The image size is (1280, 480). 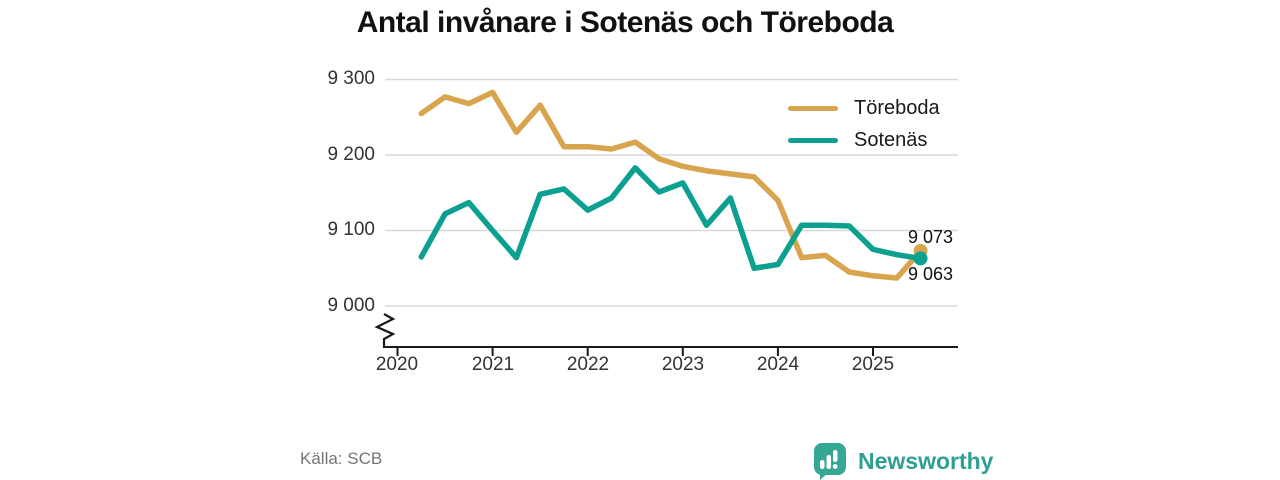 What do you see at coordinates (813, 140) in the screenshot?
I see `sotenas-line-swatch` at bounding box center [813, 140].